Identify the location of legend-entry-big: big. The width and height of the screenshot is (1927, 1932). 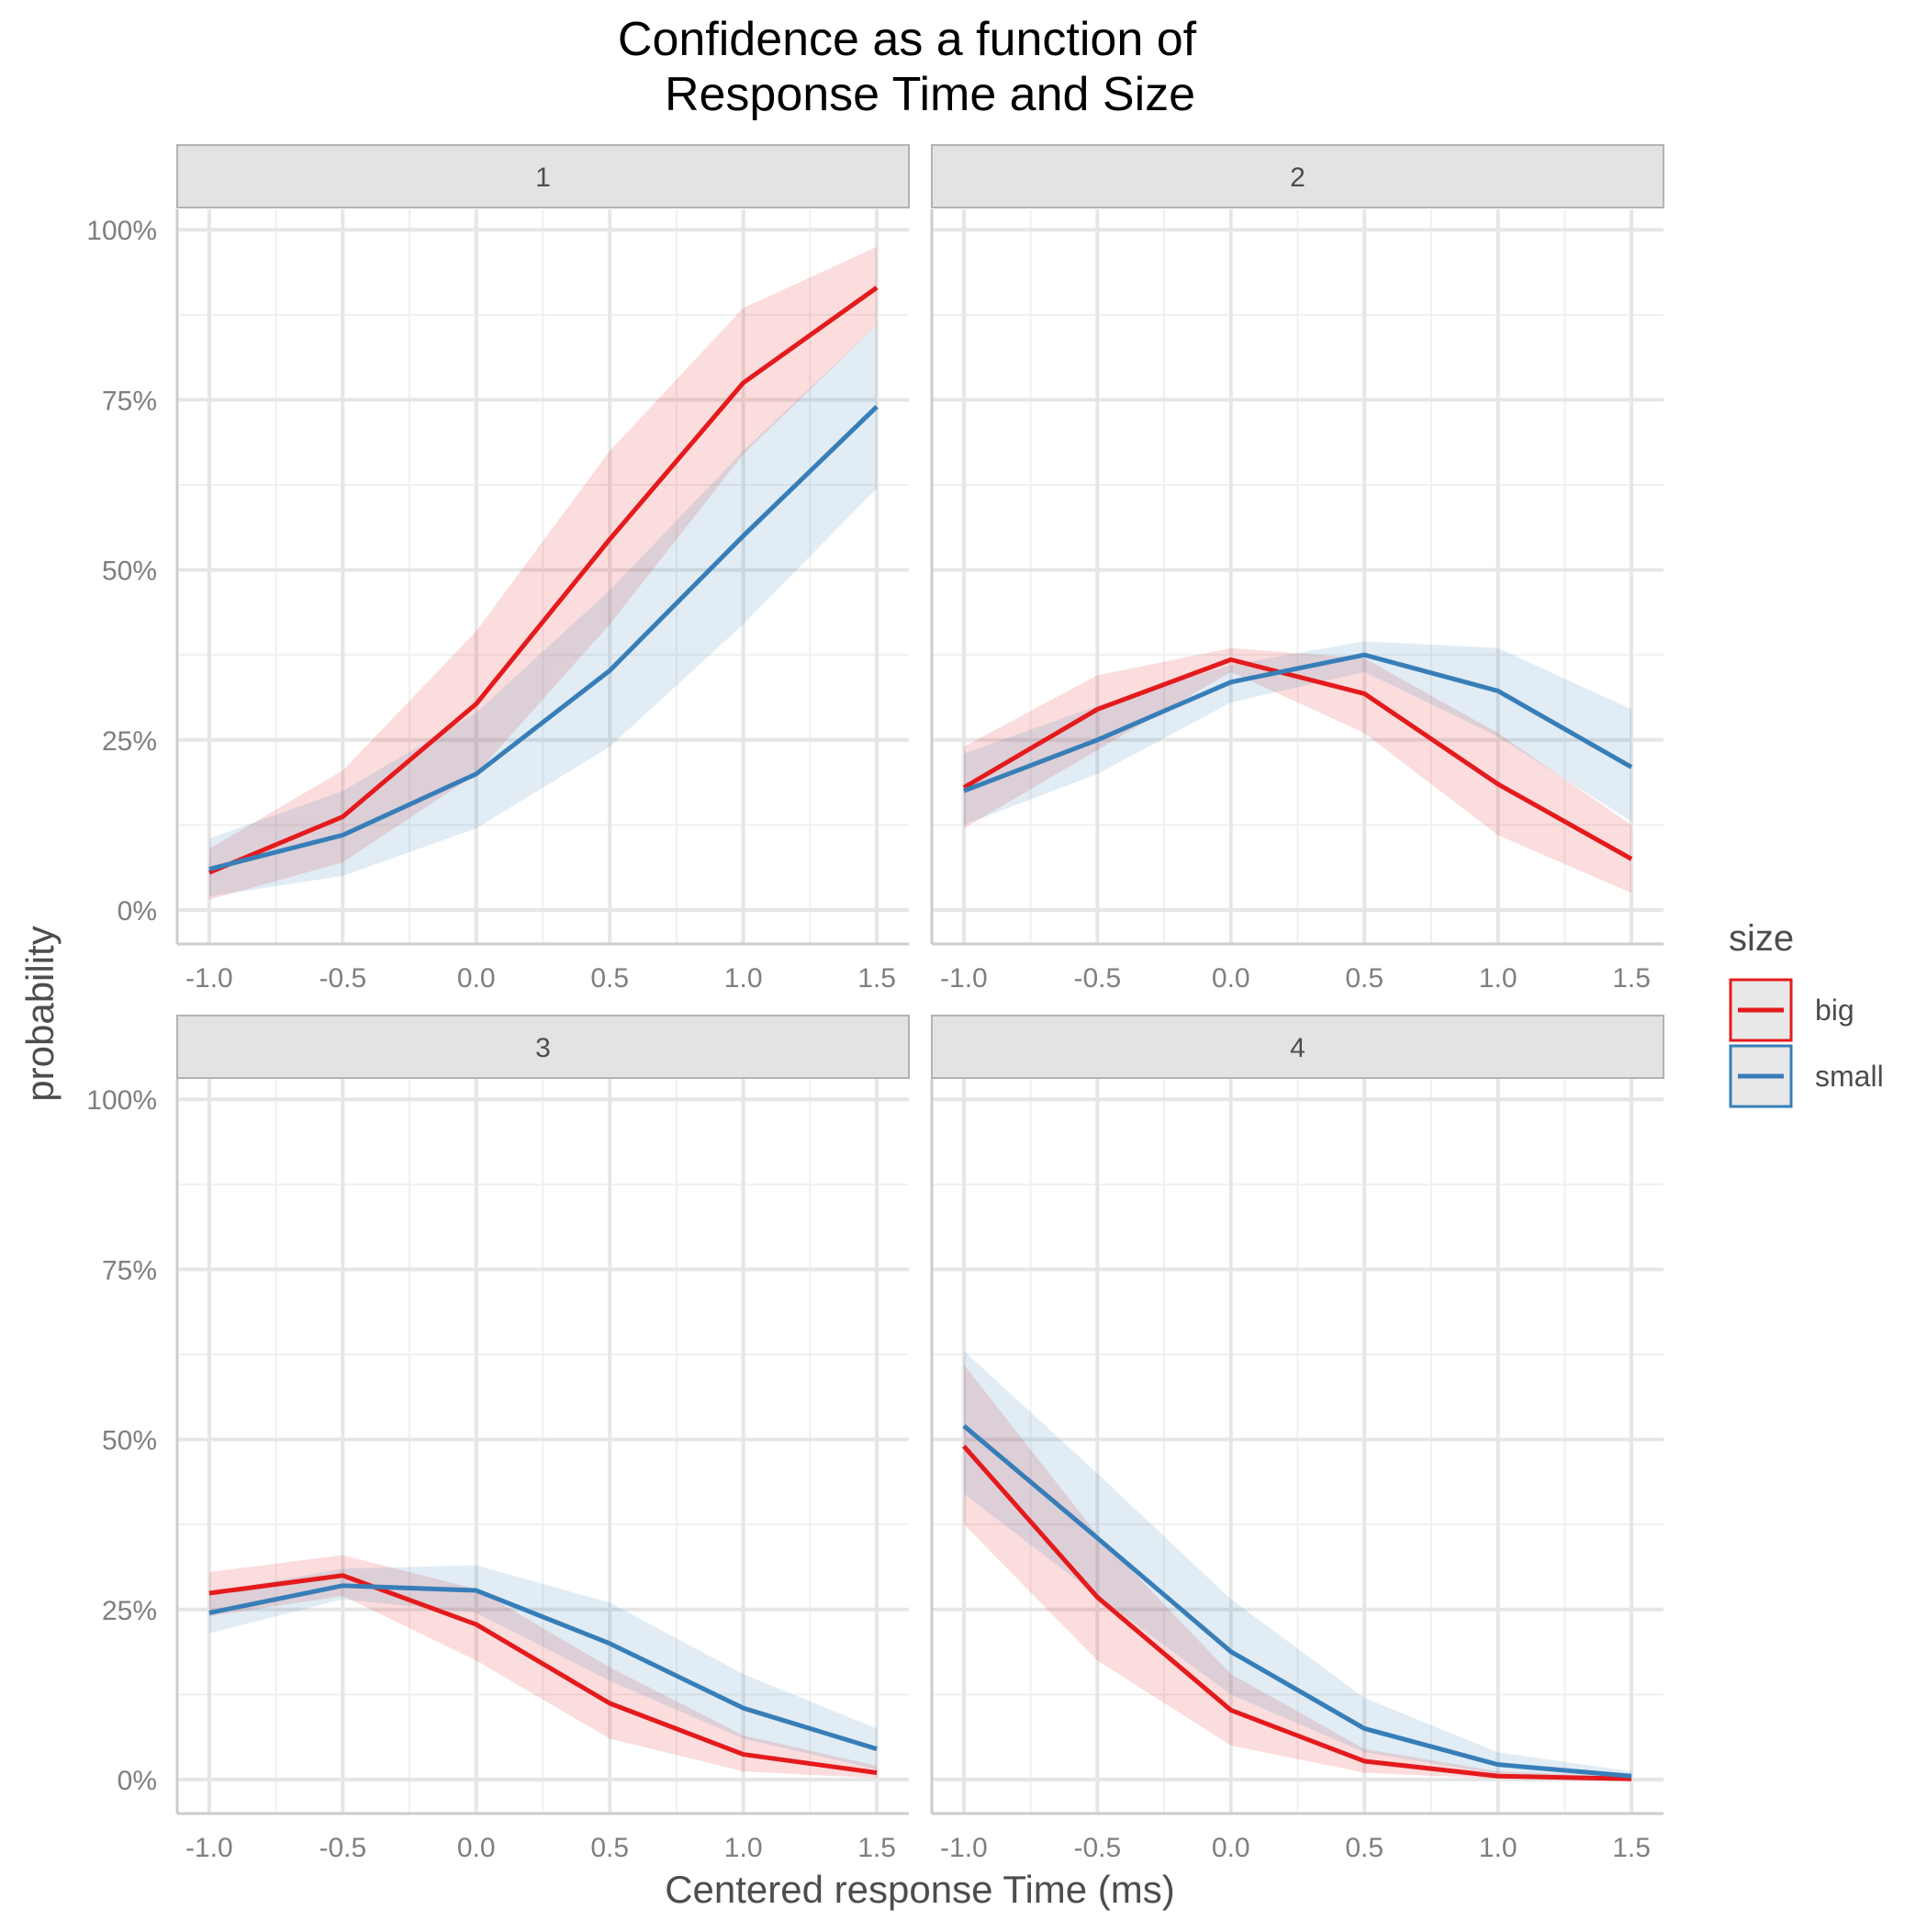
(1792, 1010).